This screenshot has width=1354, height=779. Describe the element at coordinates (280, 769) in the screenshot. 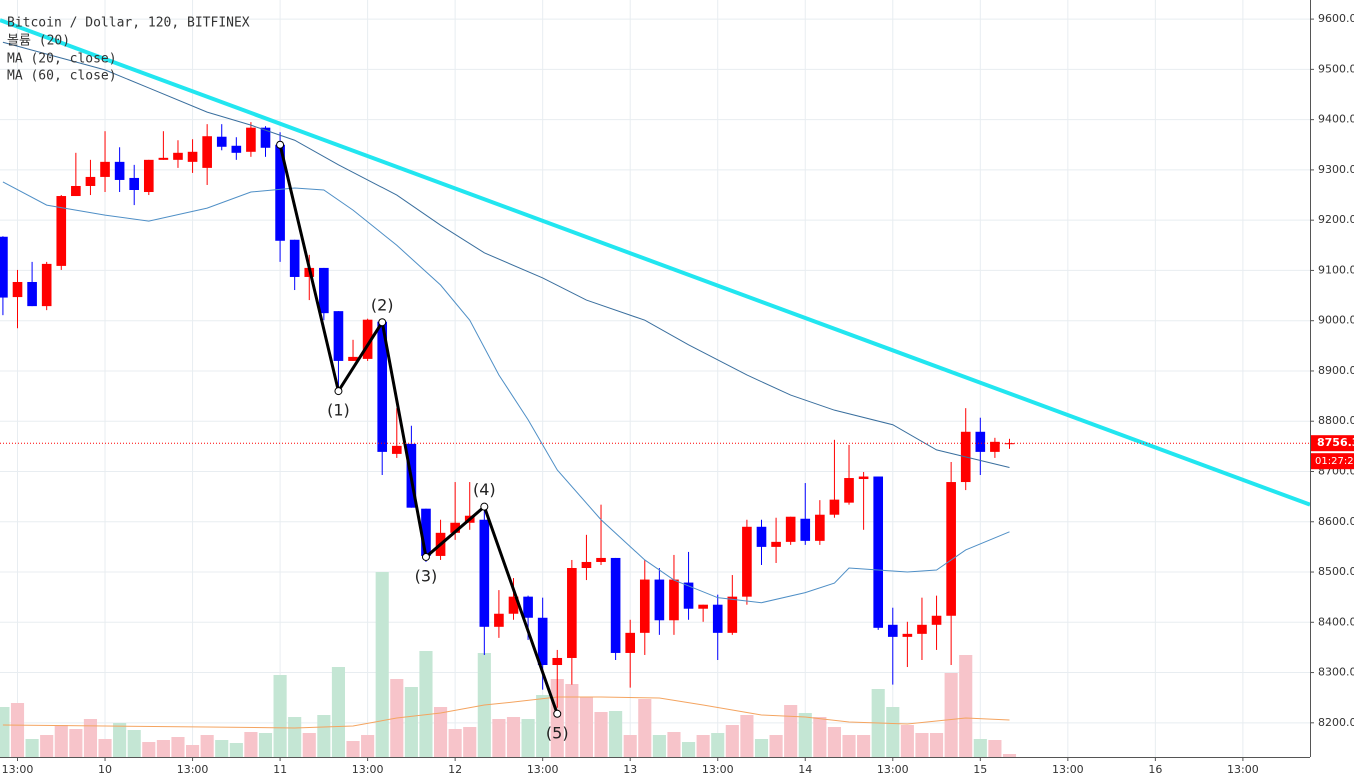

I see `x-tick-label: 11` at that location.